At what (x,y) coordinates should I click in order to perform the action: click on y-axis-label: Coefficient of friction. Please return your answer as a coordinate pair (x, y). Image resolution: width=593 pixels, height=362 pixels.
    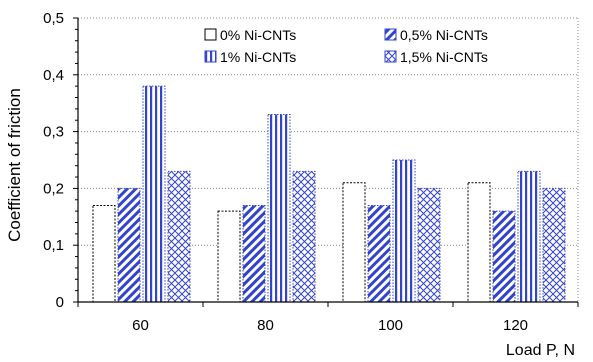
    Looking at the image, I should click on (14, 165).